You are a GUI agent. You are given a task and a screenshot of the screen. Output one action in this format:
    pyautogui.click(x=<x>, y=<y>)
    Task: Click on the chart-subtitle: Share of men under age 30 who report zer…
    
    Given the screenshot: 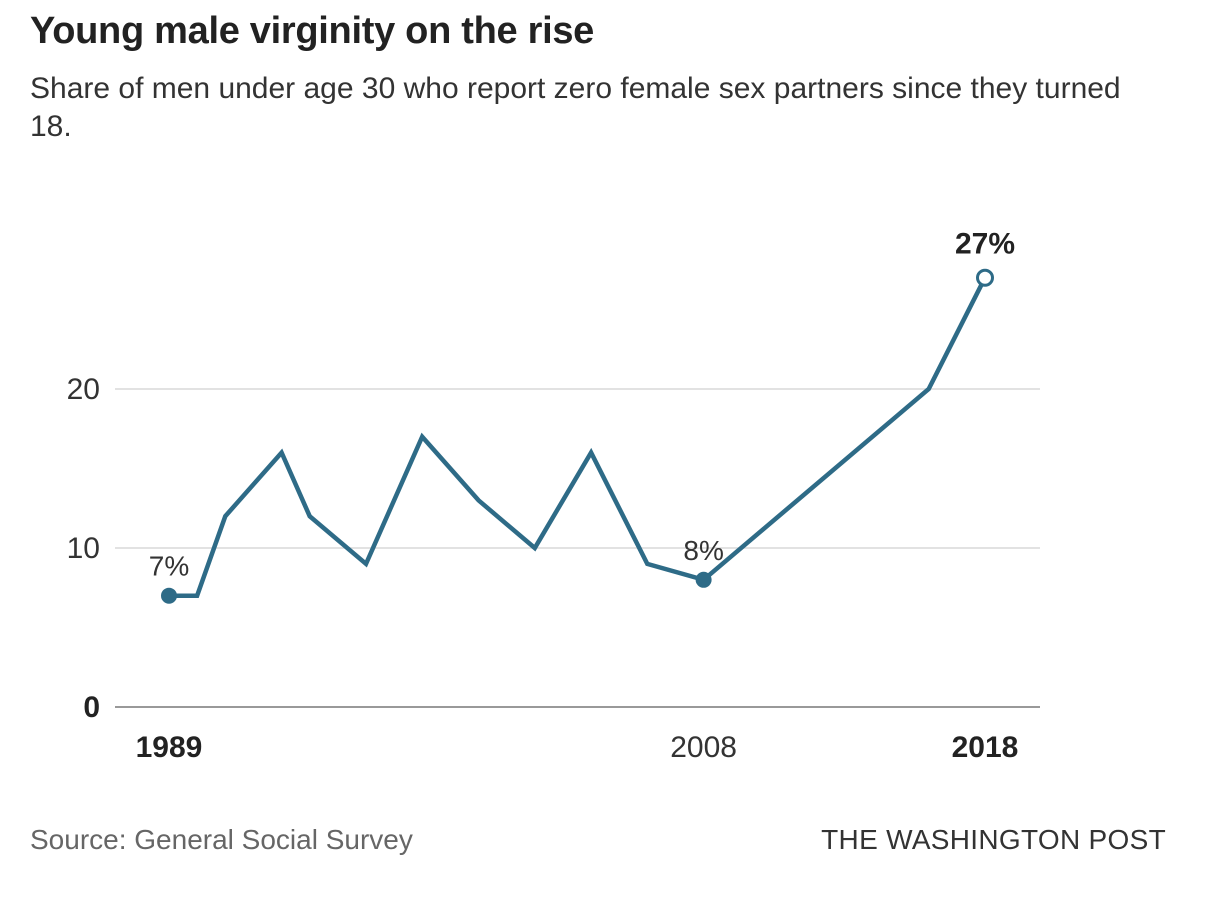 What is the action you would take?
    pyautogui.click(x=575, y=107)
    